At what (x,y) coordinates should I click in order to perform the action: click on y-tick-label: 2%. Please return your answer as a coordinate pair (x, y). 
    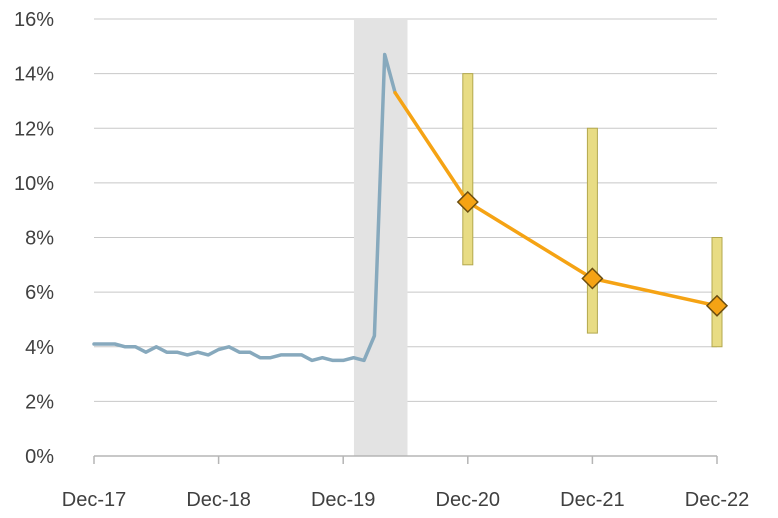
    Looking at the image, I should click on (39, 402).